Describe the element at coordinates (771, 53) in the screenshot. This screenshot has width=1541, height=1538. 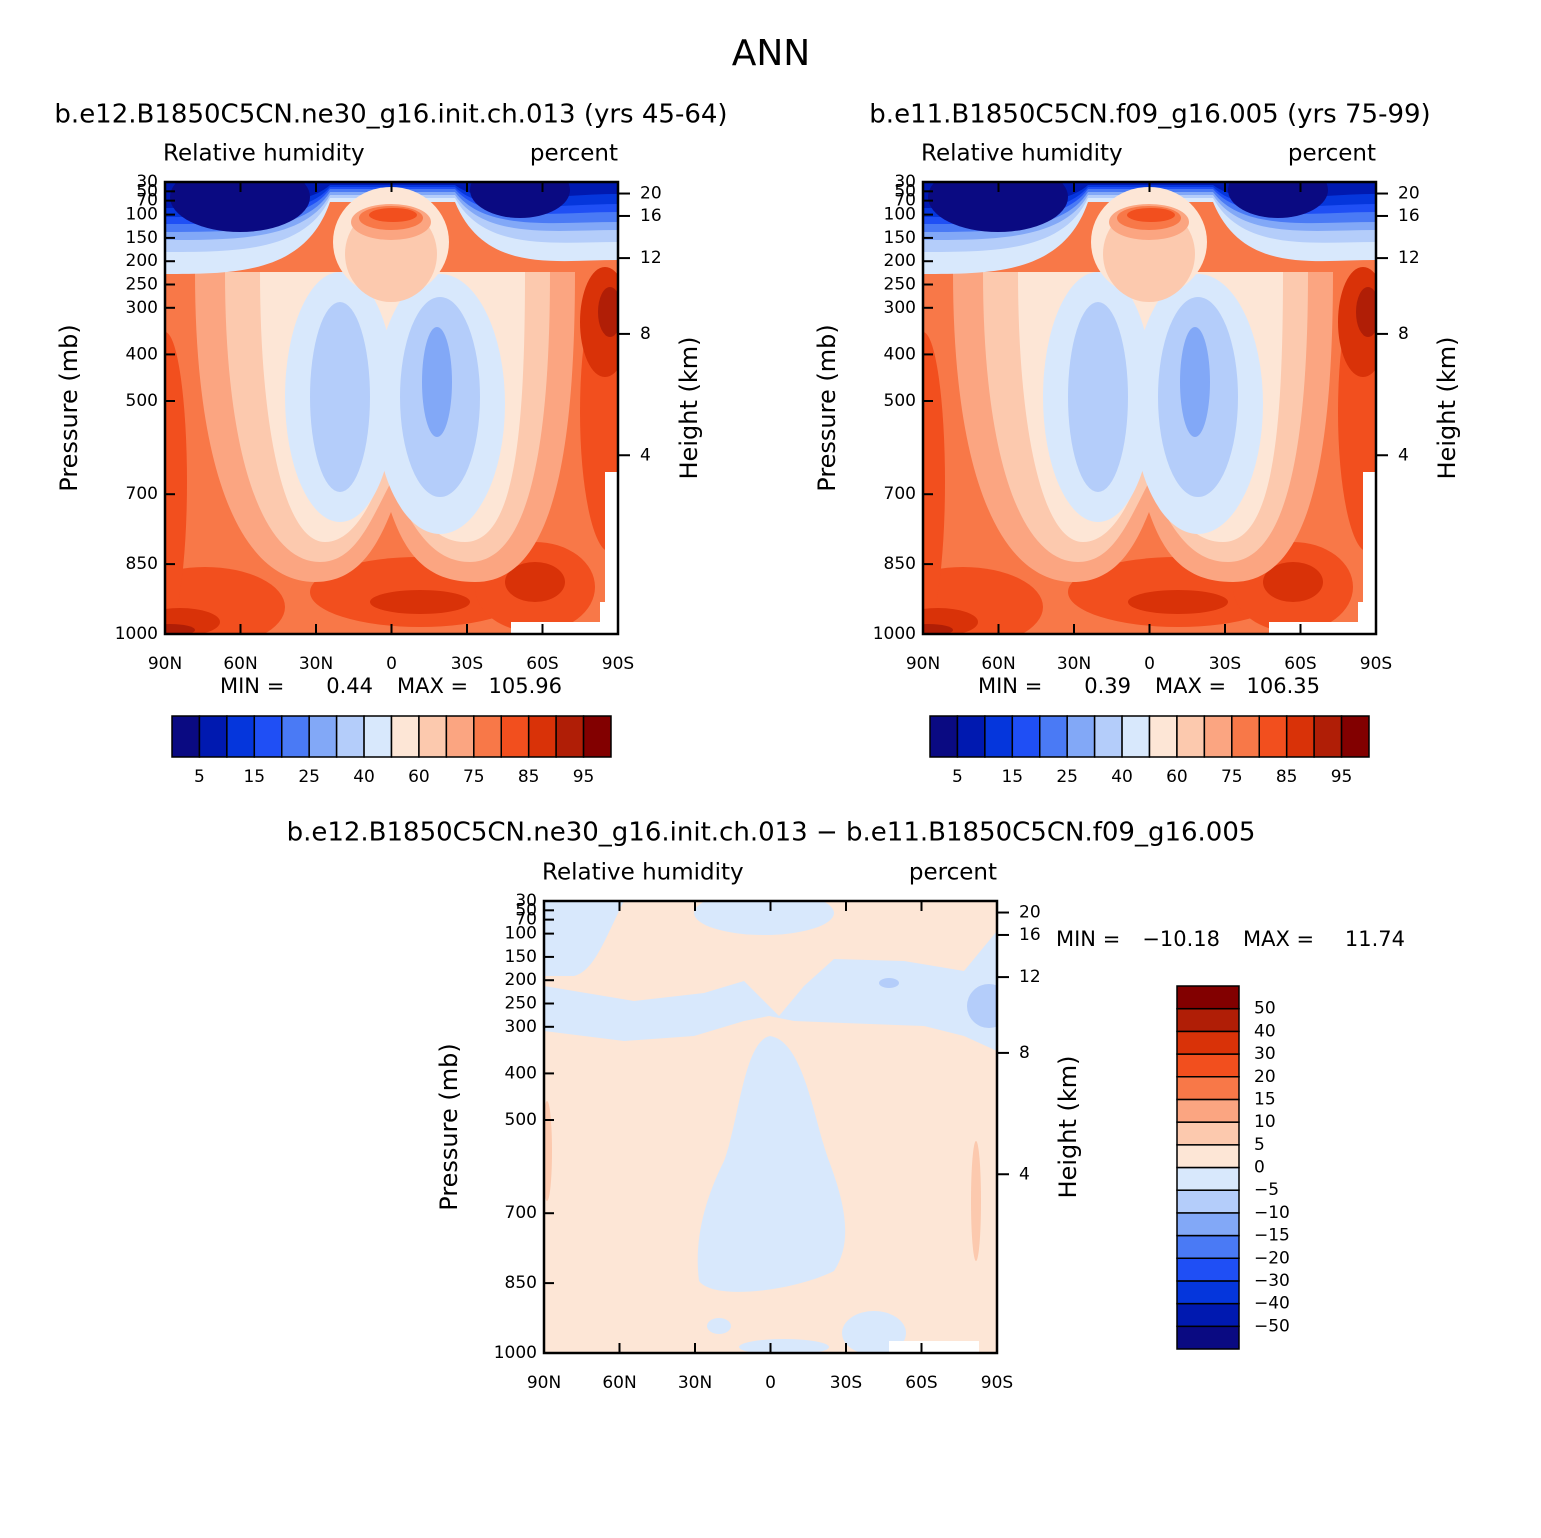
I see `figure-title: ANN` at that location.